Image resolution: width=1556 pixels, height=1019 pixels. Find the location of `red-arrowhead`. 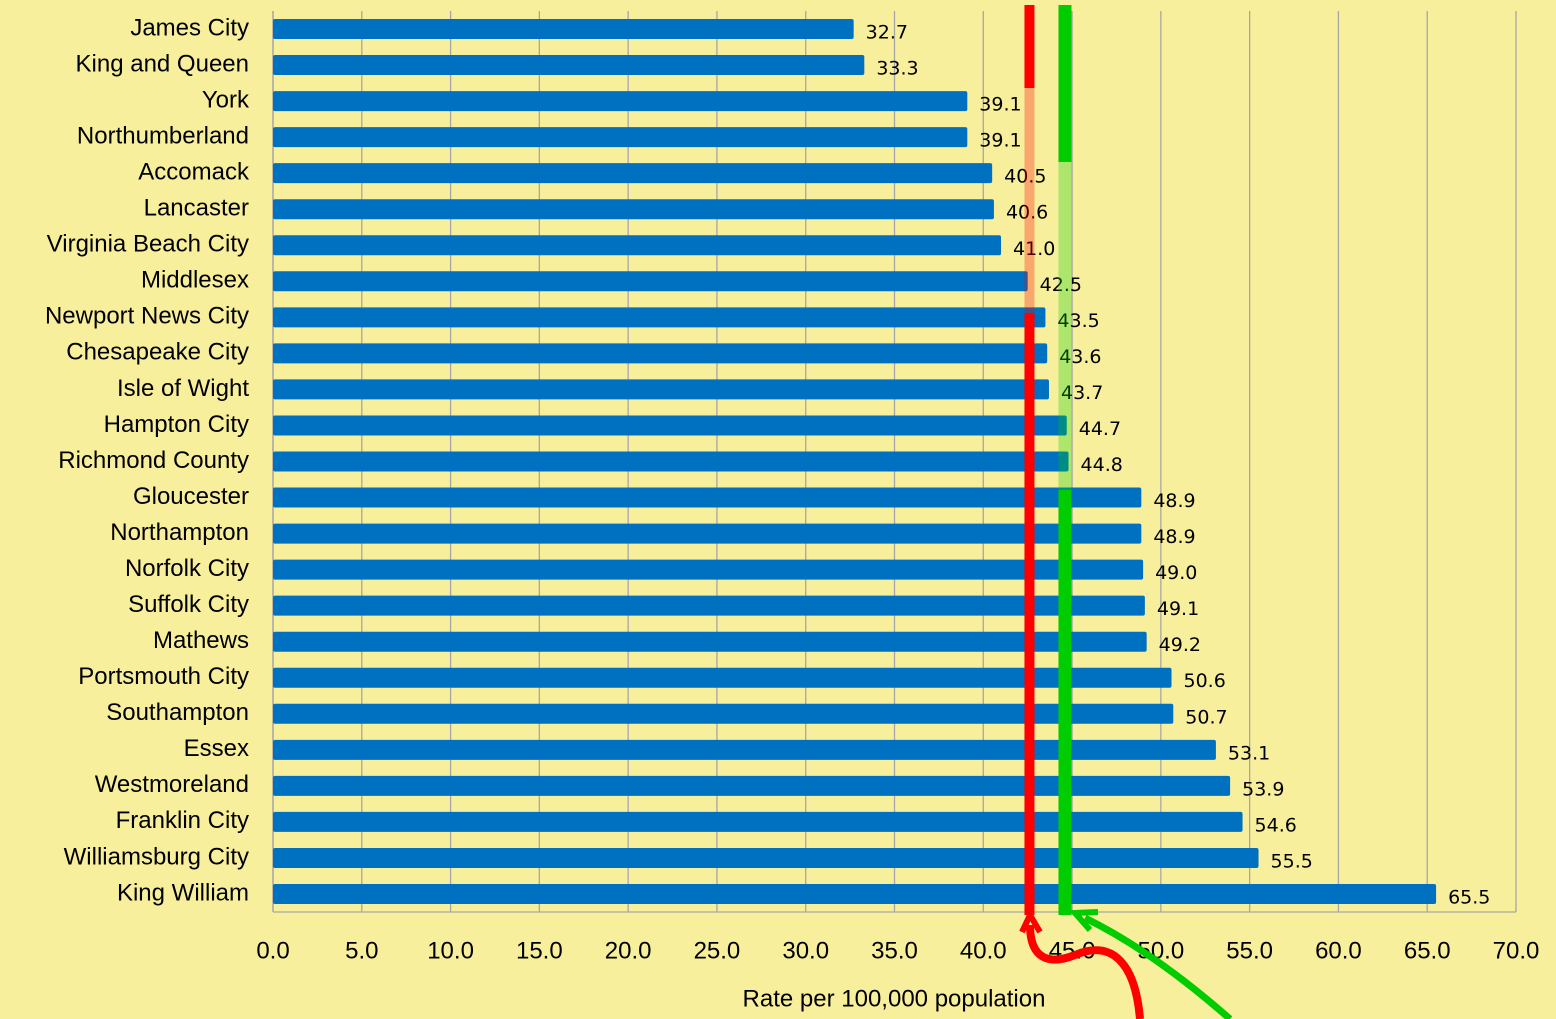

red-arrowhead is located at coordinates (1031, 921).